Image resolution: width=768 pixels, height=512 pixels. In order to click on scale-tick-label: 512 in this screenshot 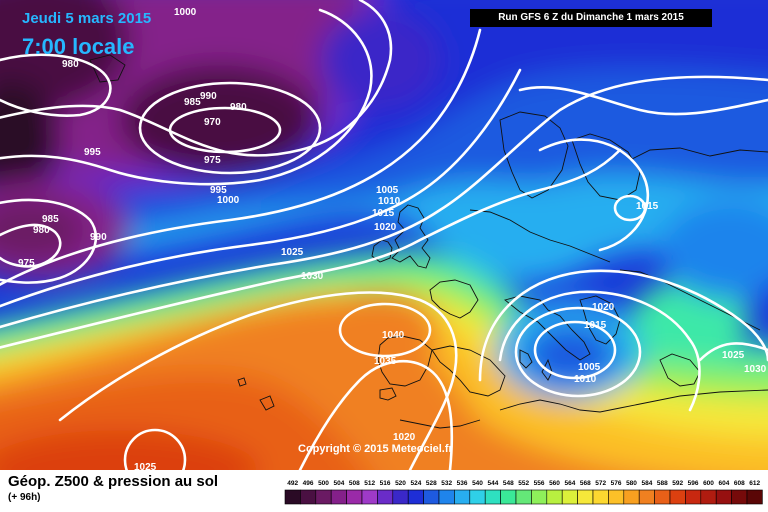, I will do `click(369, 483)`.